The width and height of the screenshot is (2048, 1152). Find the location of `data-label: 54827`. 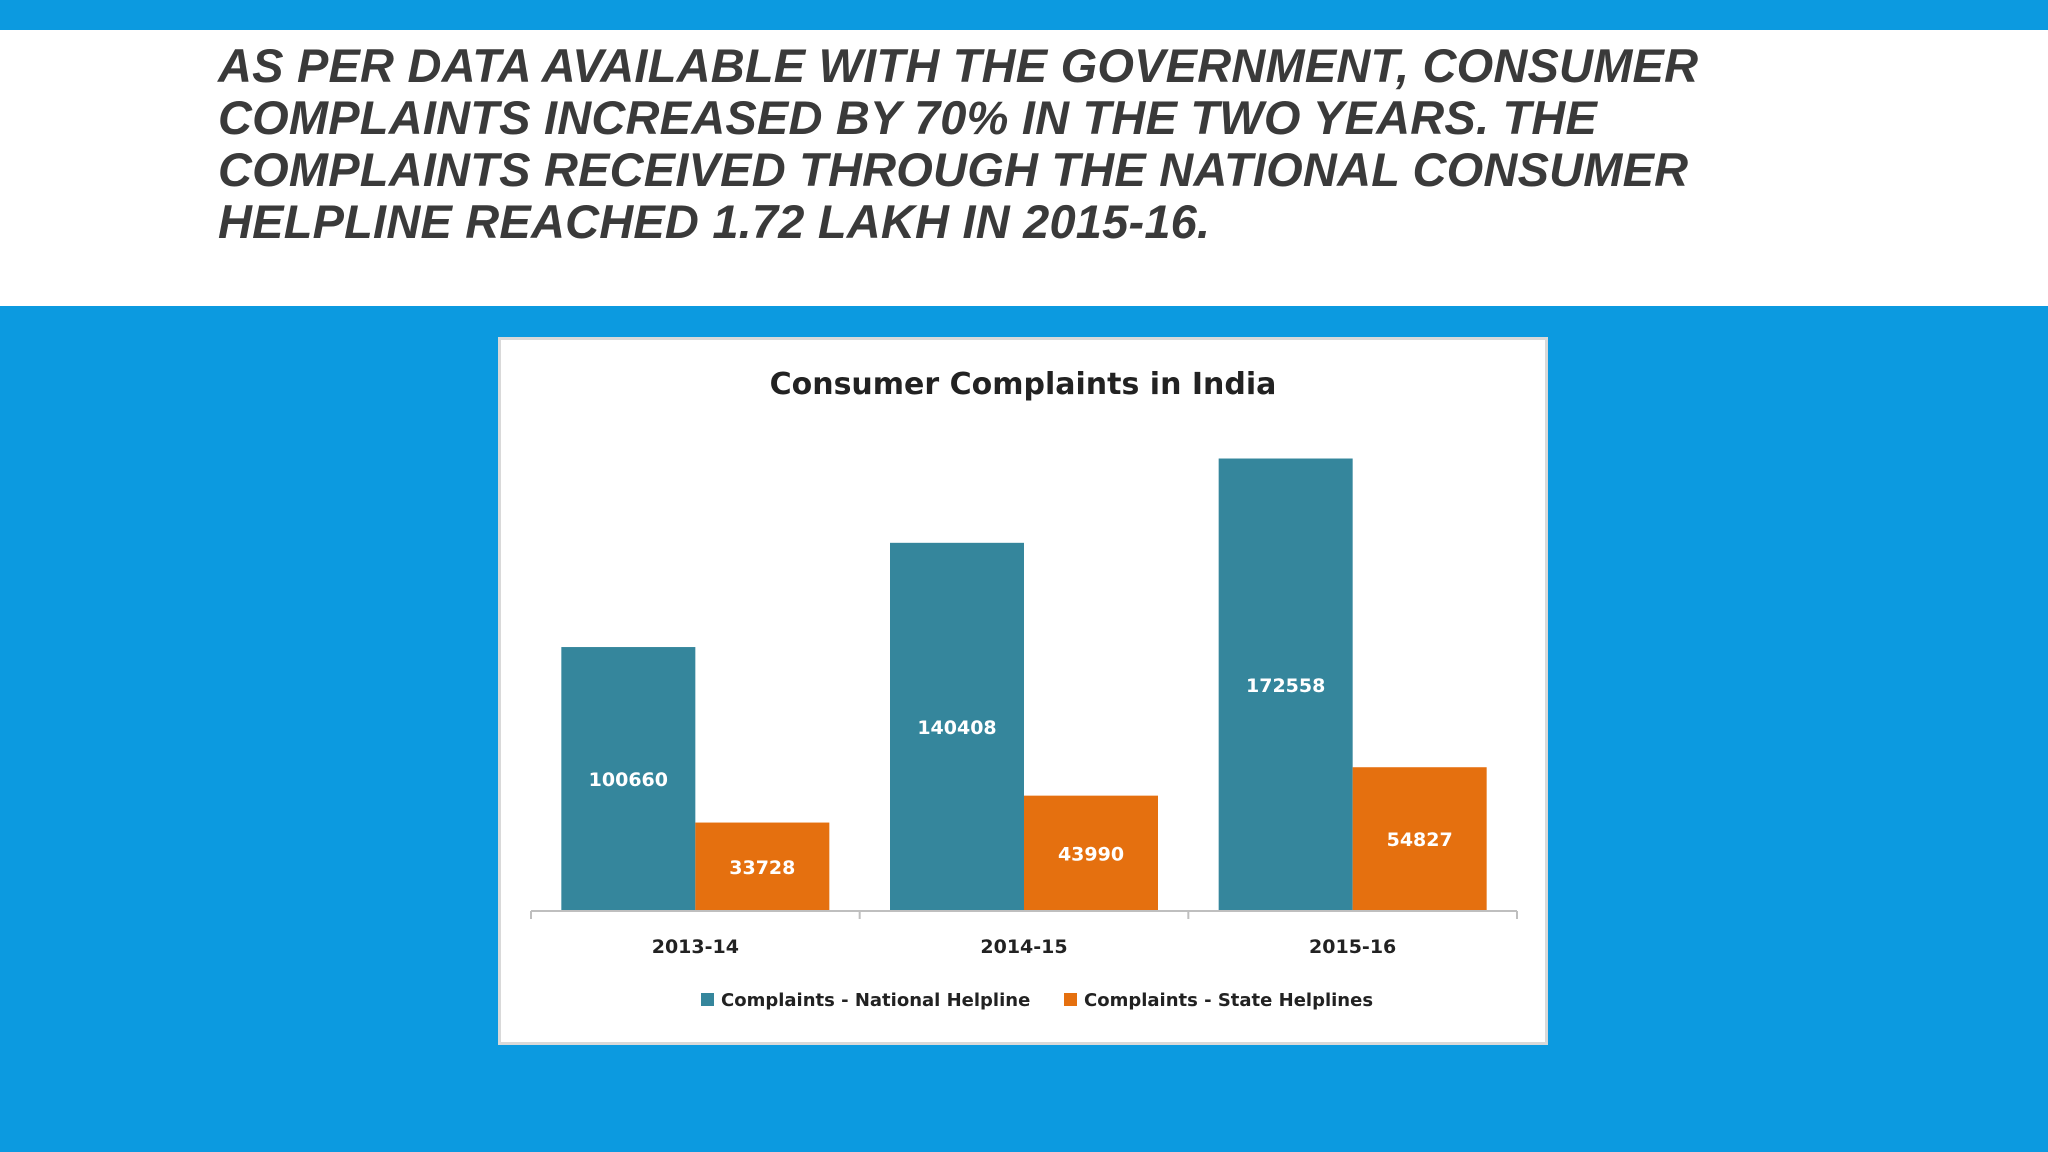

data-label: 54827 is located at coordinates (1420, 840).